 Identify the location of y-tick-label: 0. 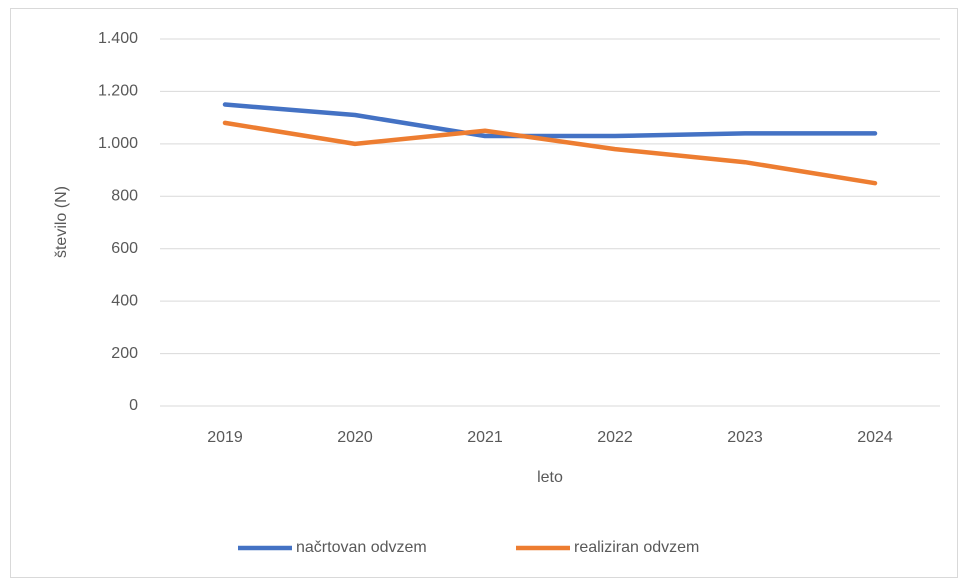
(133, 405).